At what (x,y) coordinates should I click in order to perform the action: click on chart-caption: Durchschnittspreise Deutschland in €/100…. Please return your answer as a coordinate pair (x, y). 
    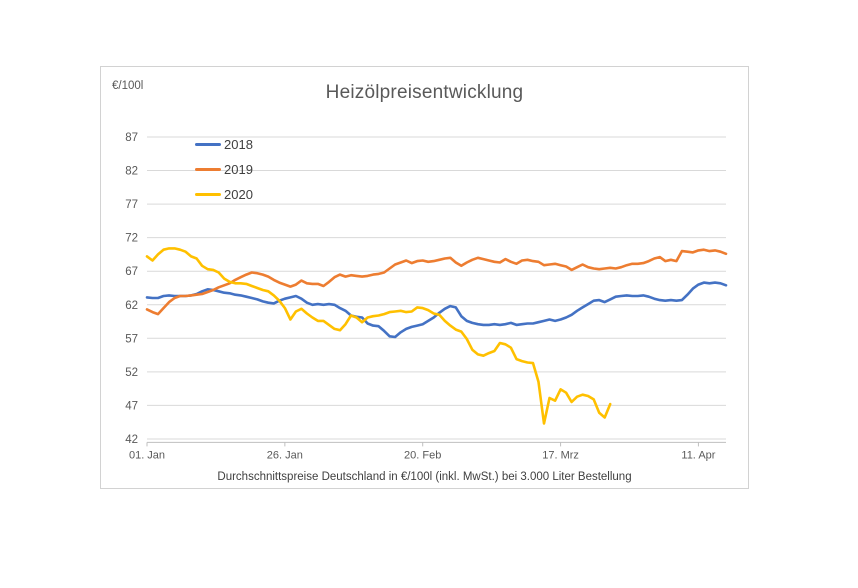
    Looking at the image, I should click on (424, 477).